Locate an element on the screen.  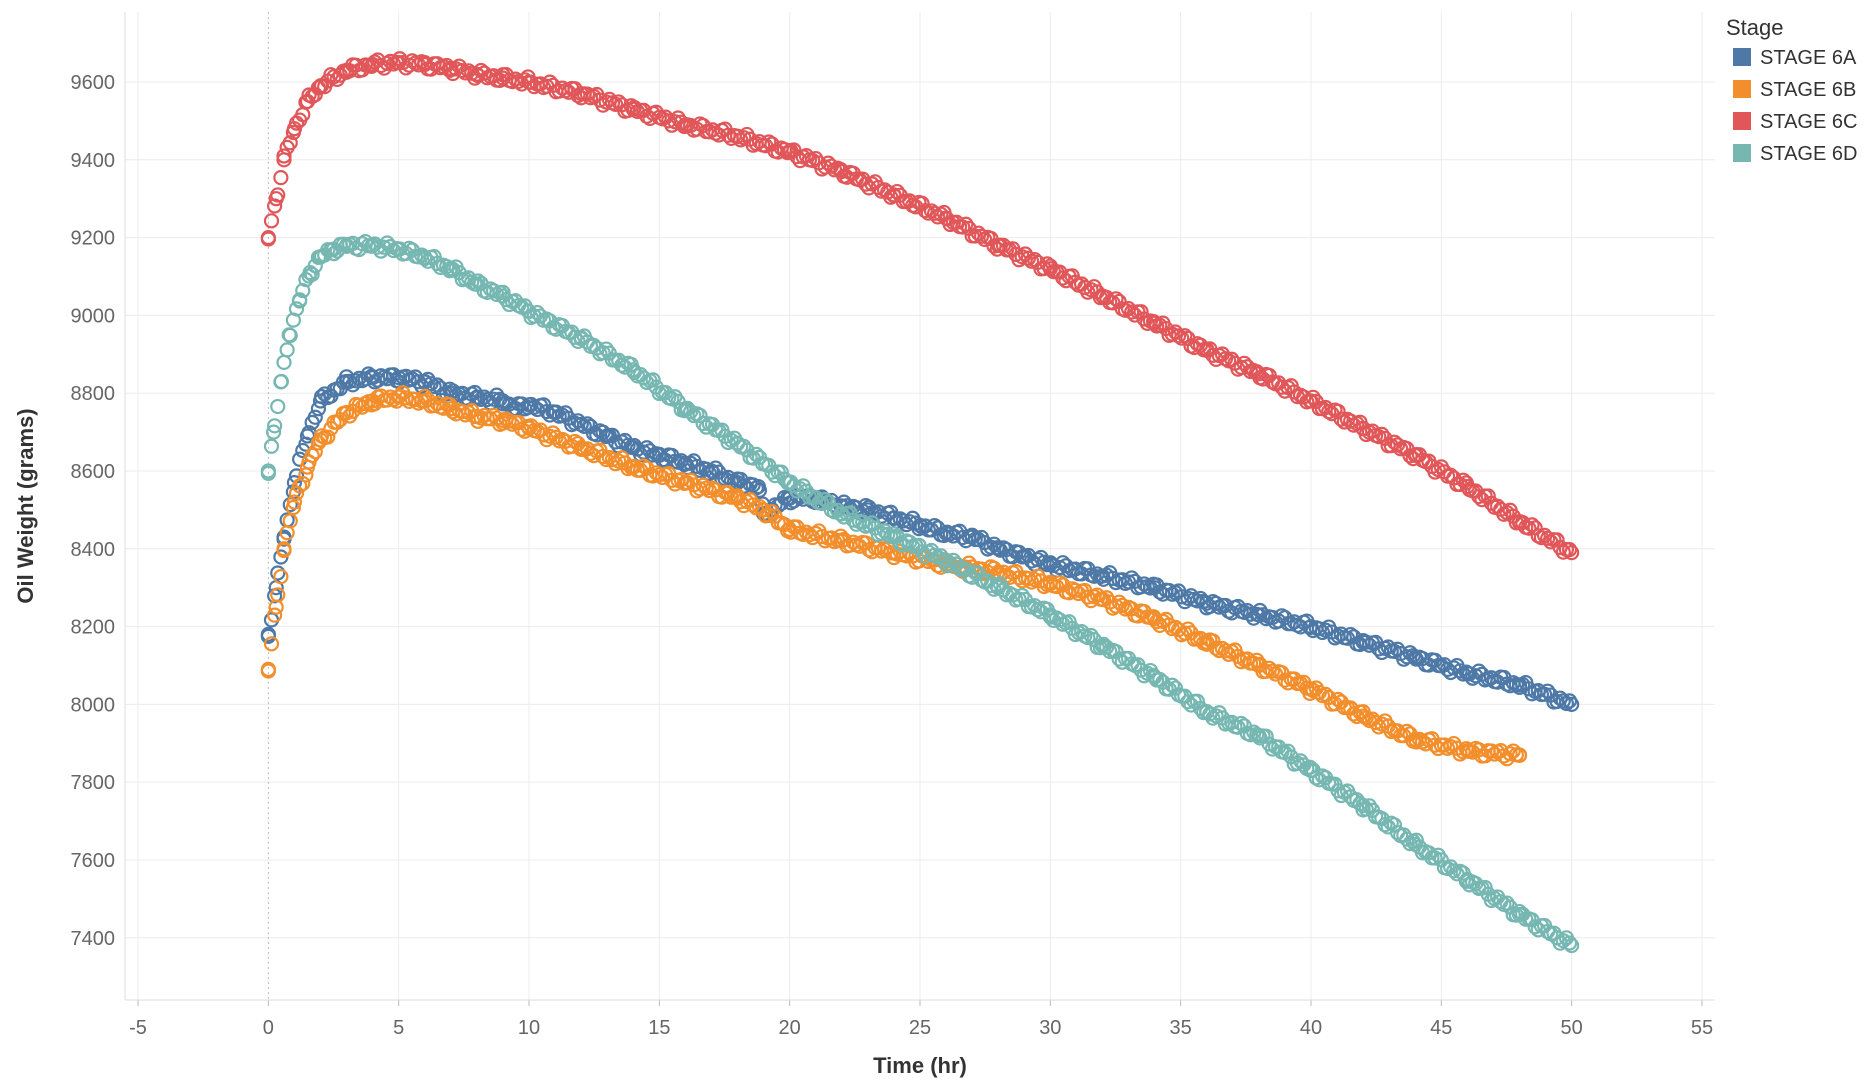
x-tick-label: 10 is located at coordinates (529, 1028).